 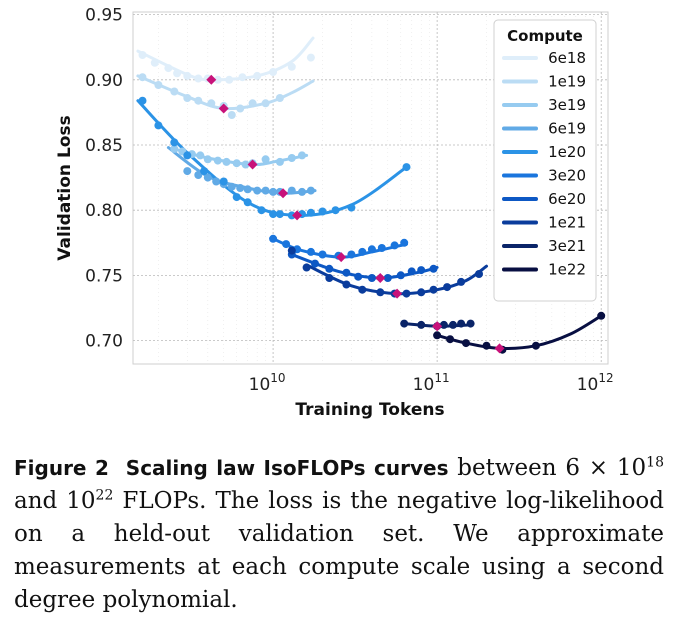 I want to click on x-axis-label: Training Tokens, so click(x=369, y=410).